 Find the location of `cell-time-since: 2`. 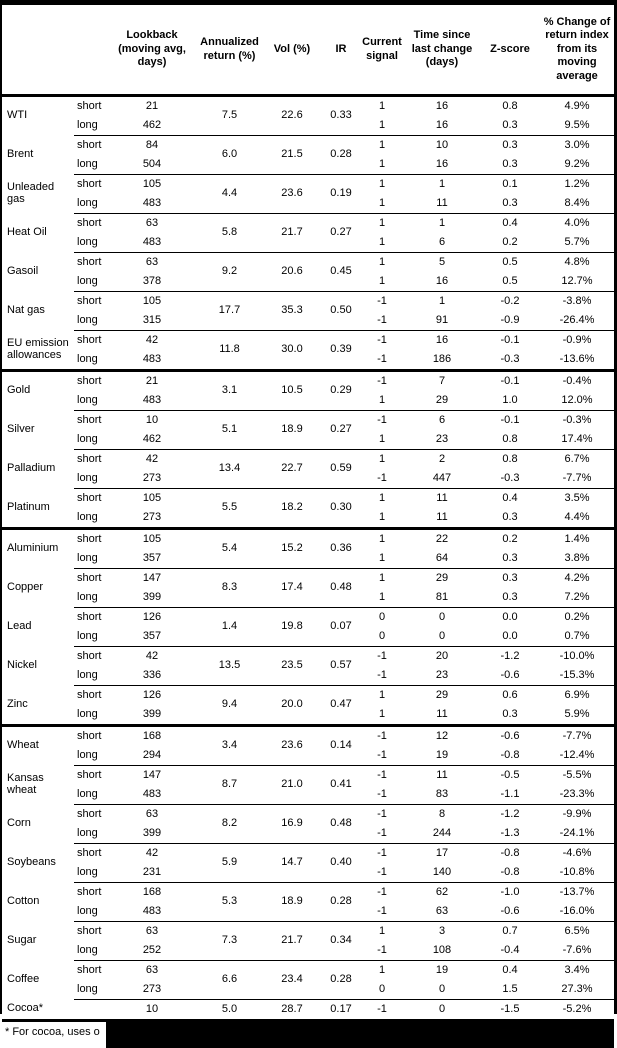

cell-time-since: 2 is located at coordinates (442, 459).